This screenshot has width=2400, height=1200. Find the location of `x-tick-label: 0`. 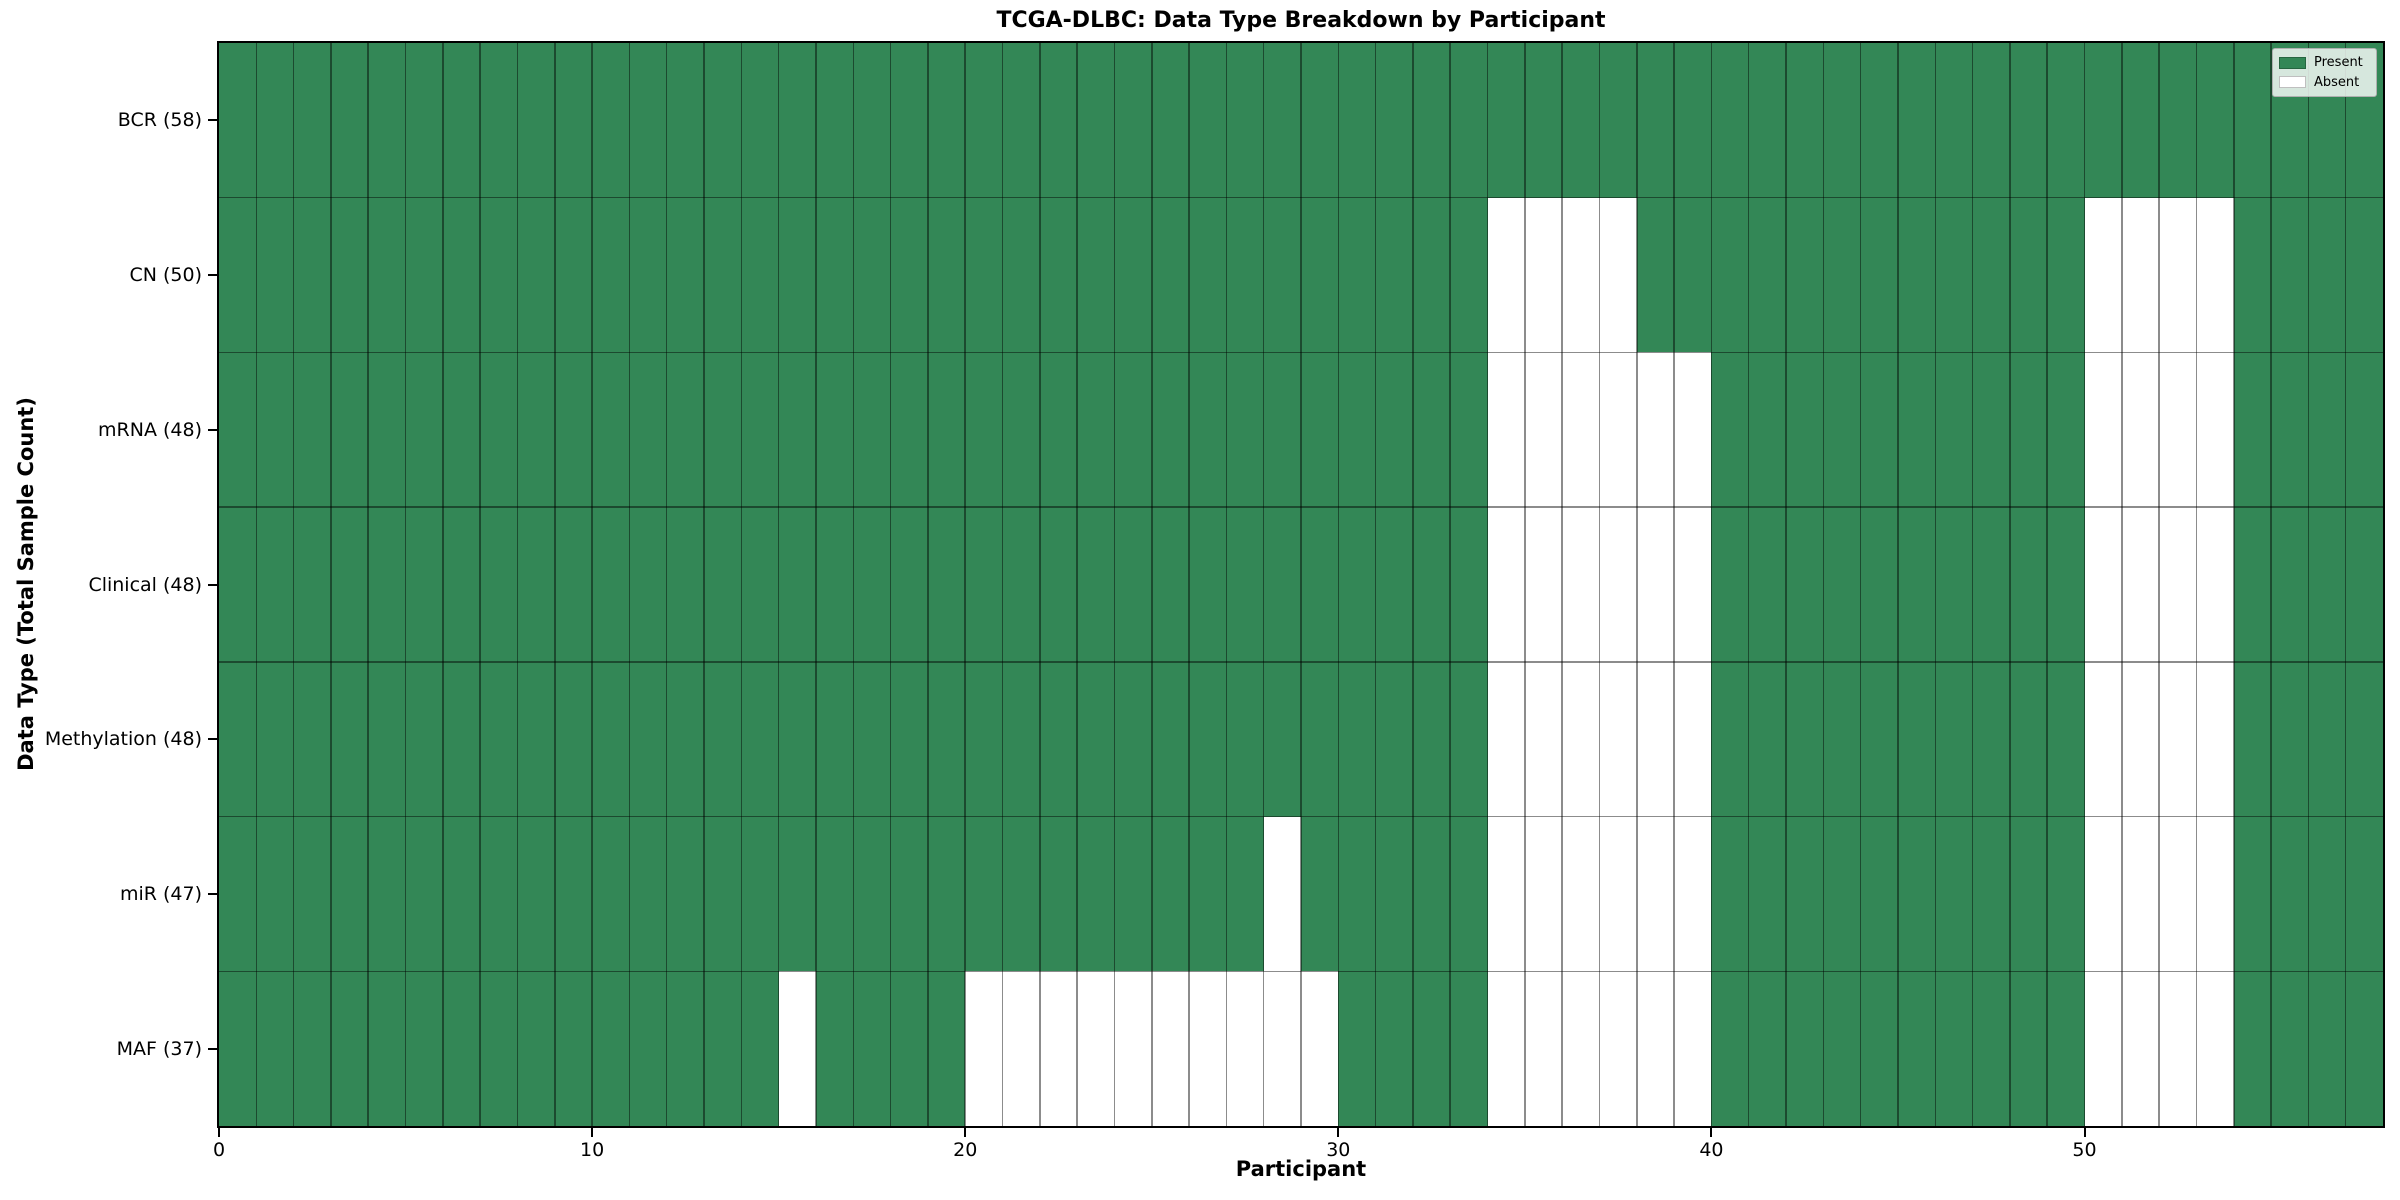

x-tick-label: 0 is located at coordinates (219, 1150).